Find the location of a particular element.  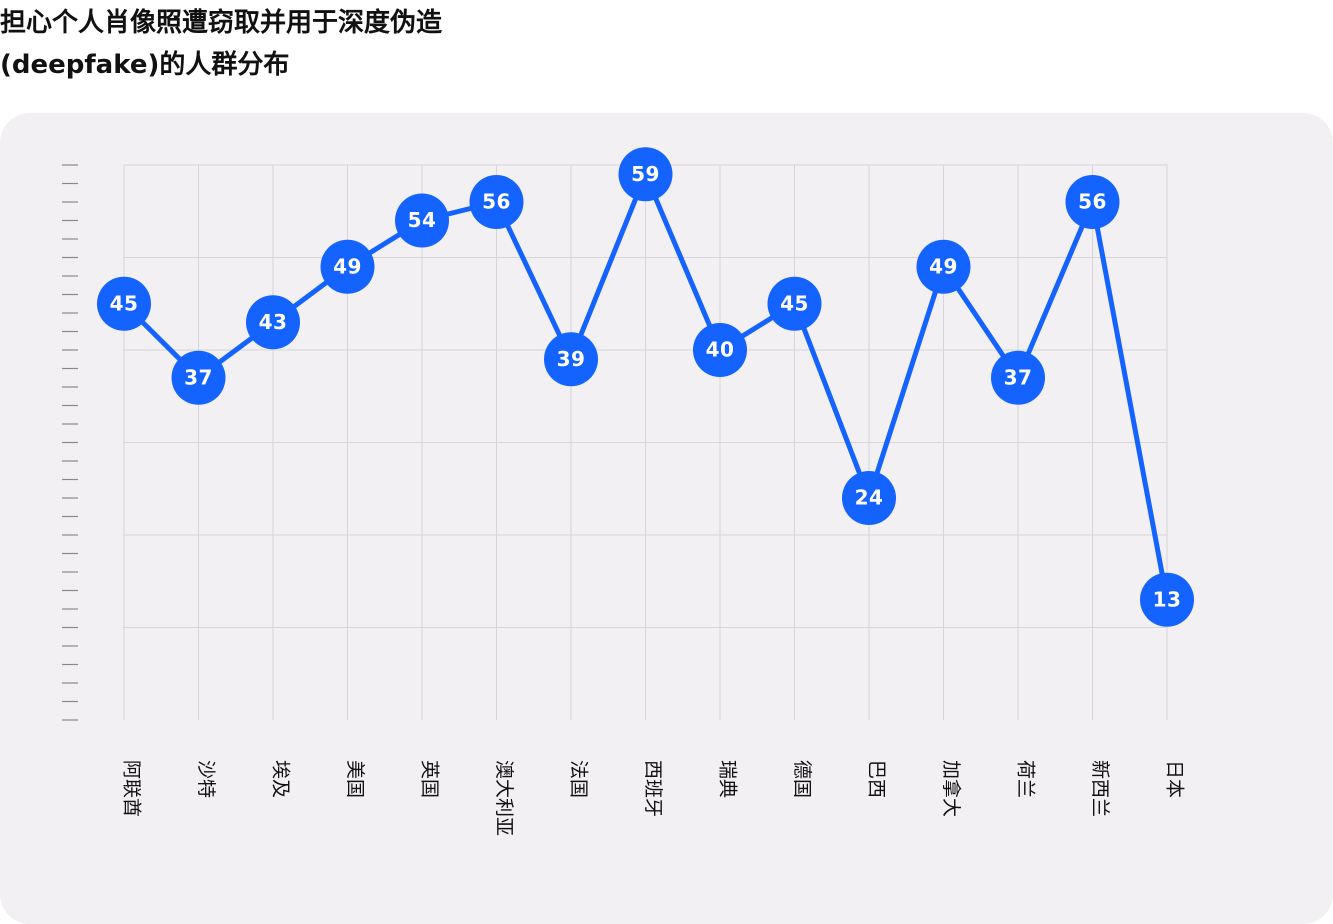

chart-title-line-2: (deepfake)的人群分布 is located at coordinates (145, 65).